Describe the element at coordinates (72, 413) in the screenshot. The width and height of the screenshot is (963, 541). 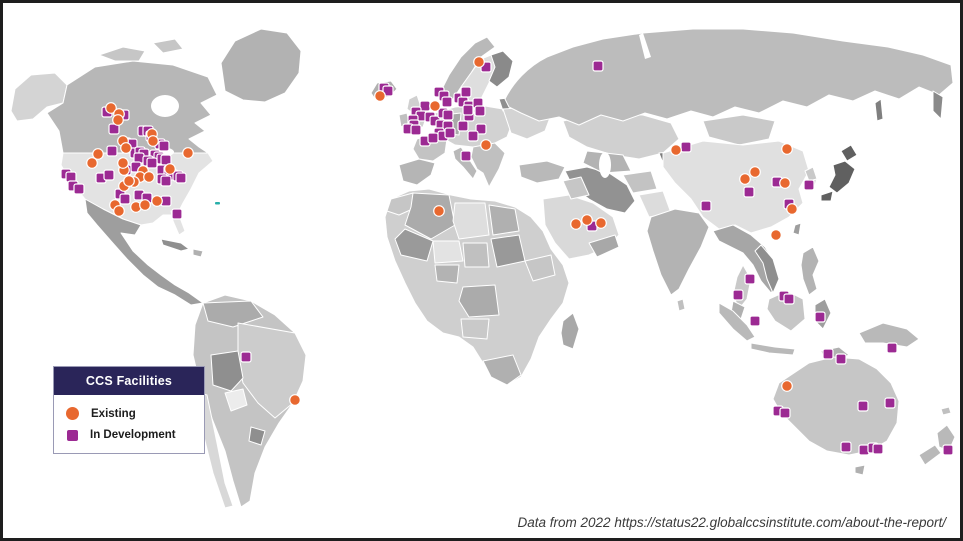
I see `existing-circle-icon` at that location.